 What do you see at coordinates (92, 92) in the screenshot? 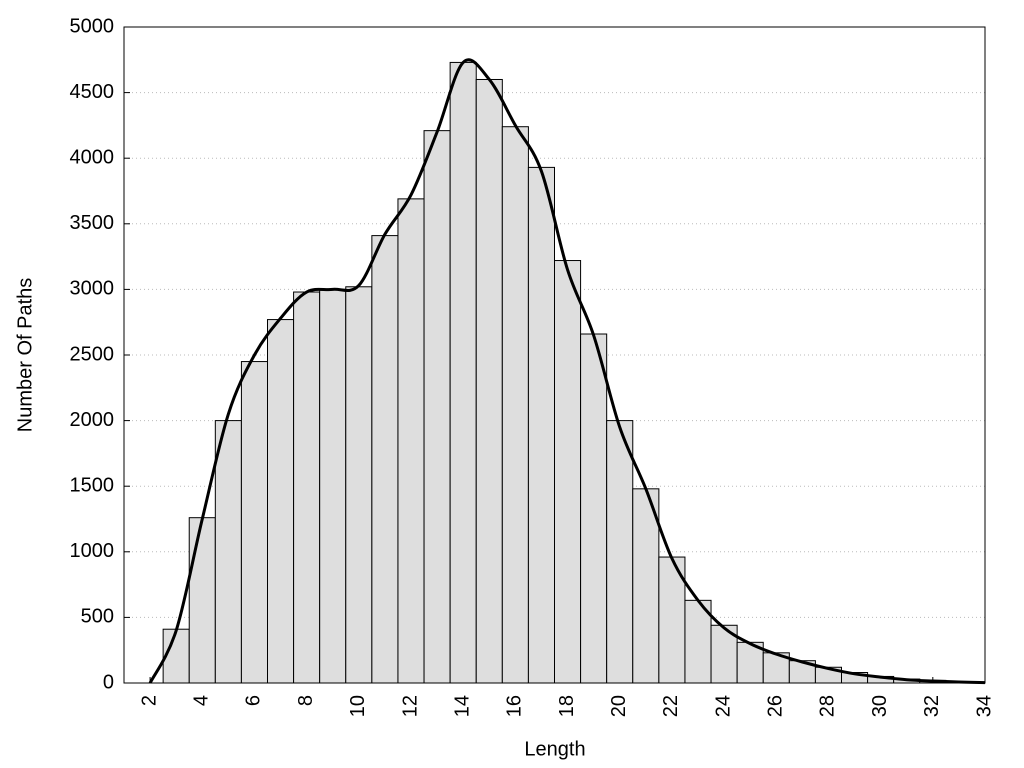
I see `y-tick-label: 4500` at bounding box center [92, 92].